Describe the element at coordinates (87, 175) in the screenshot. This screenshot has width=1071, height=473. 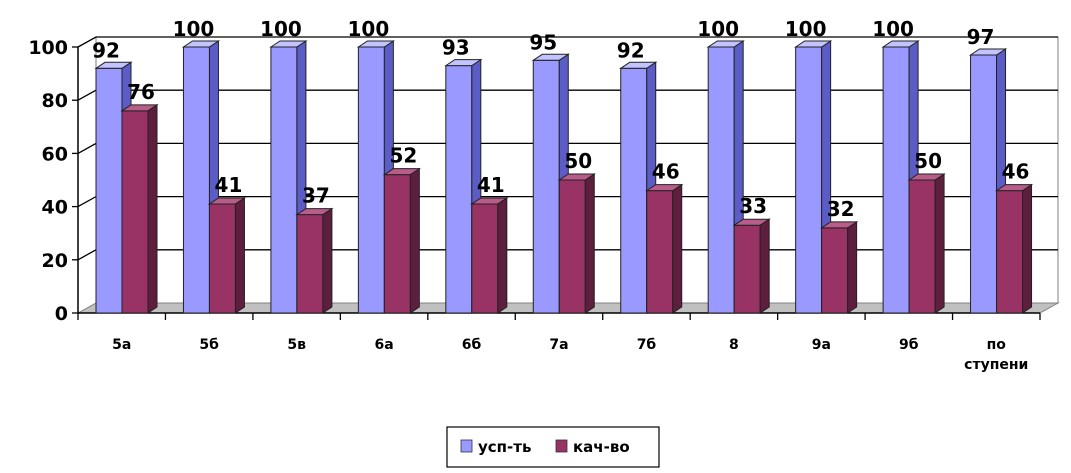
I see `side-wall` at that location.